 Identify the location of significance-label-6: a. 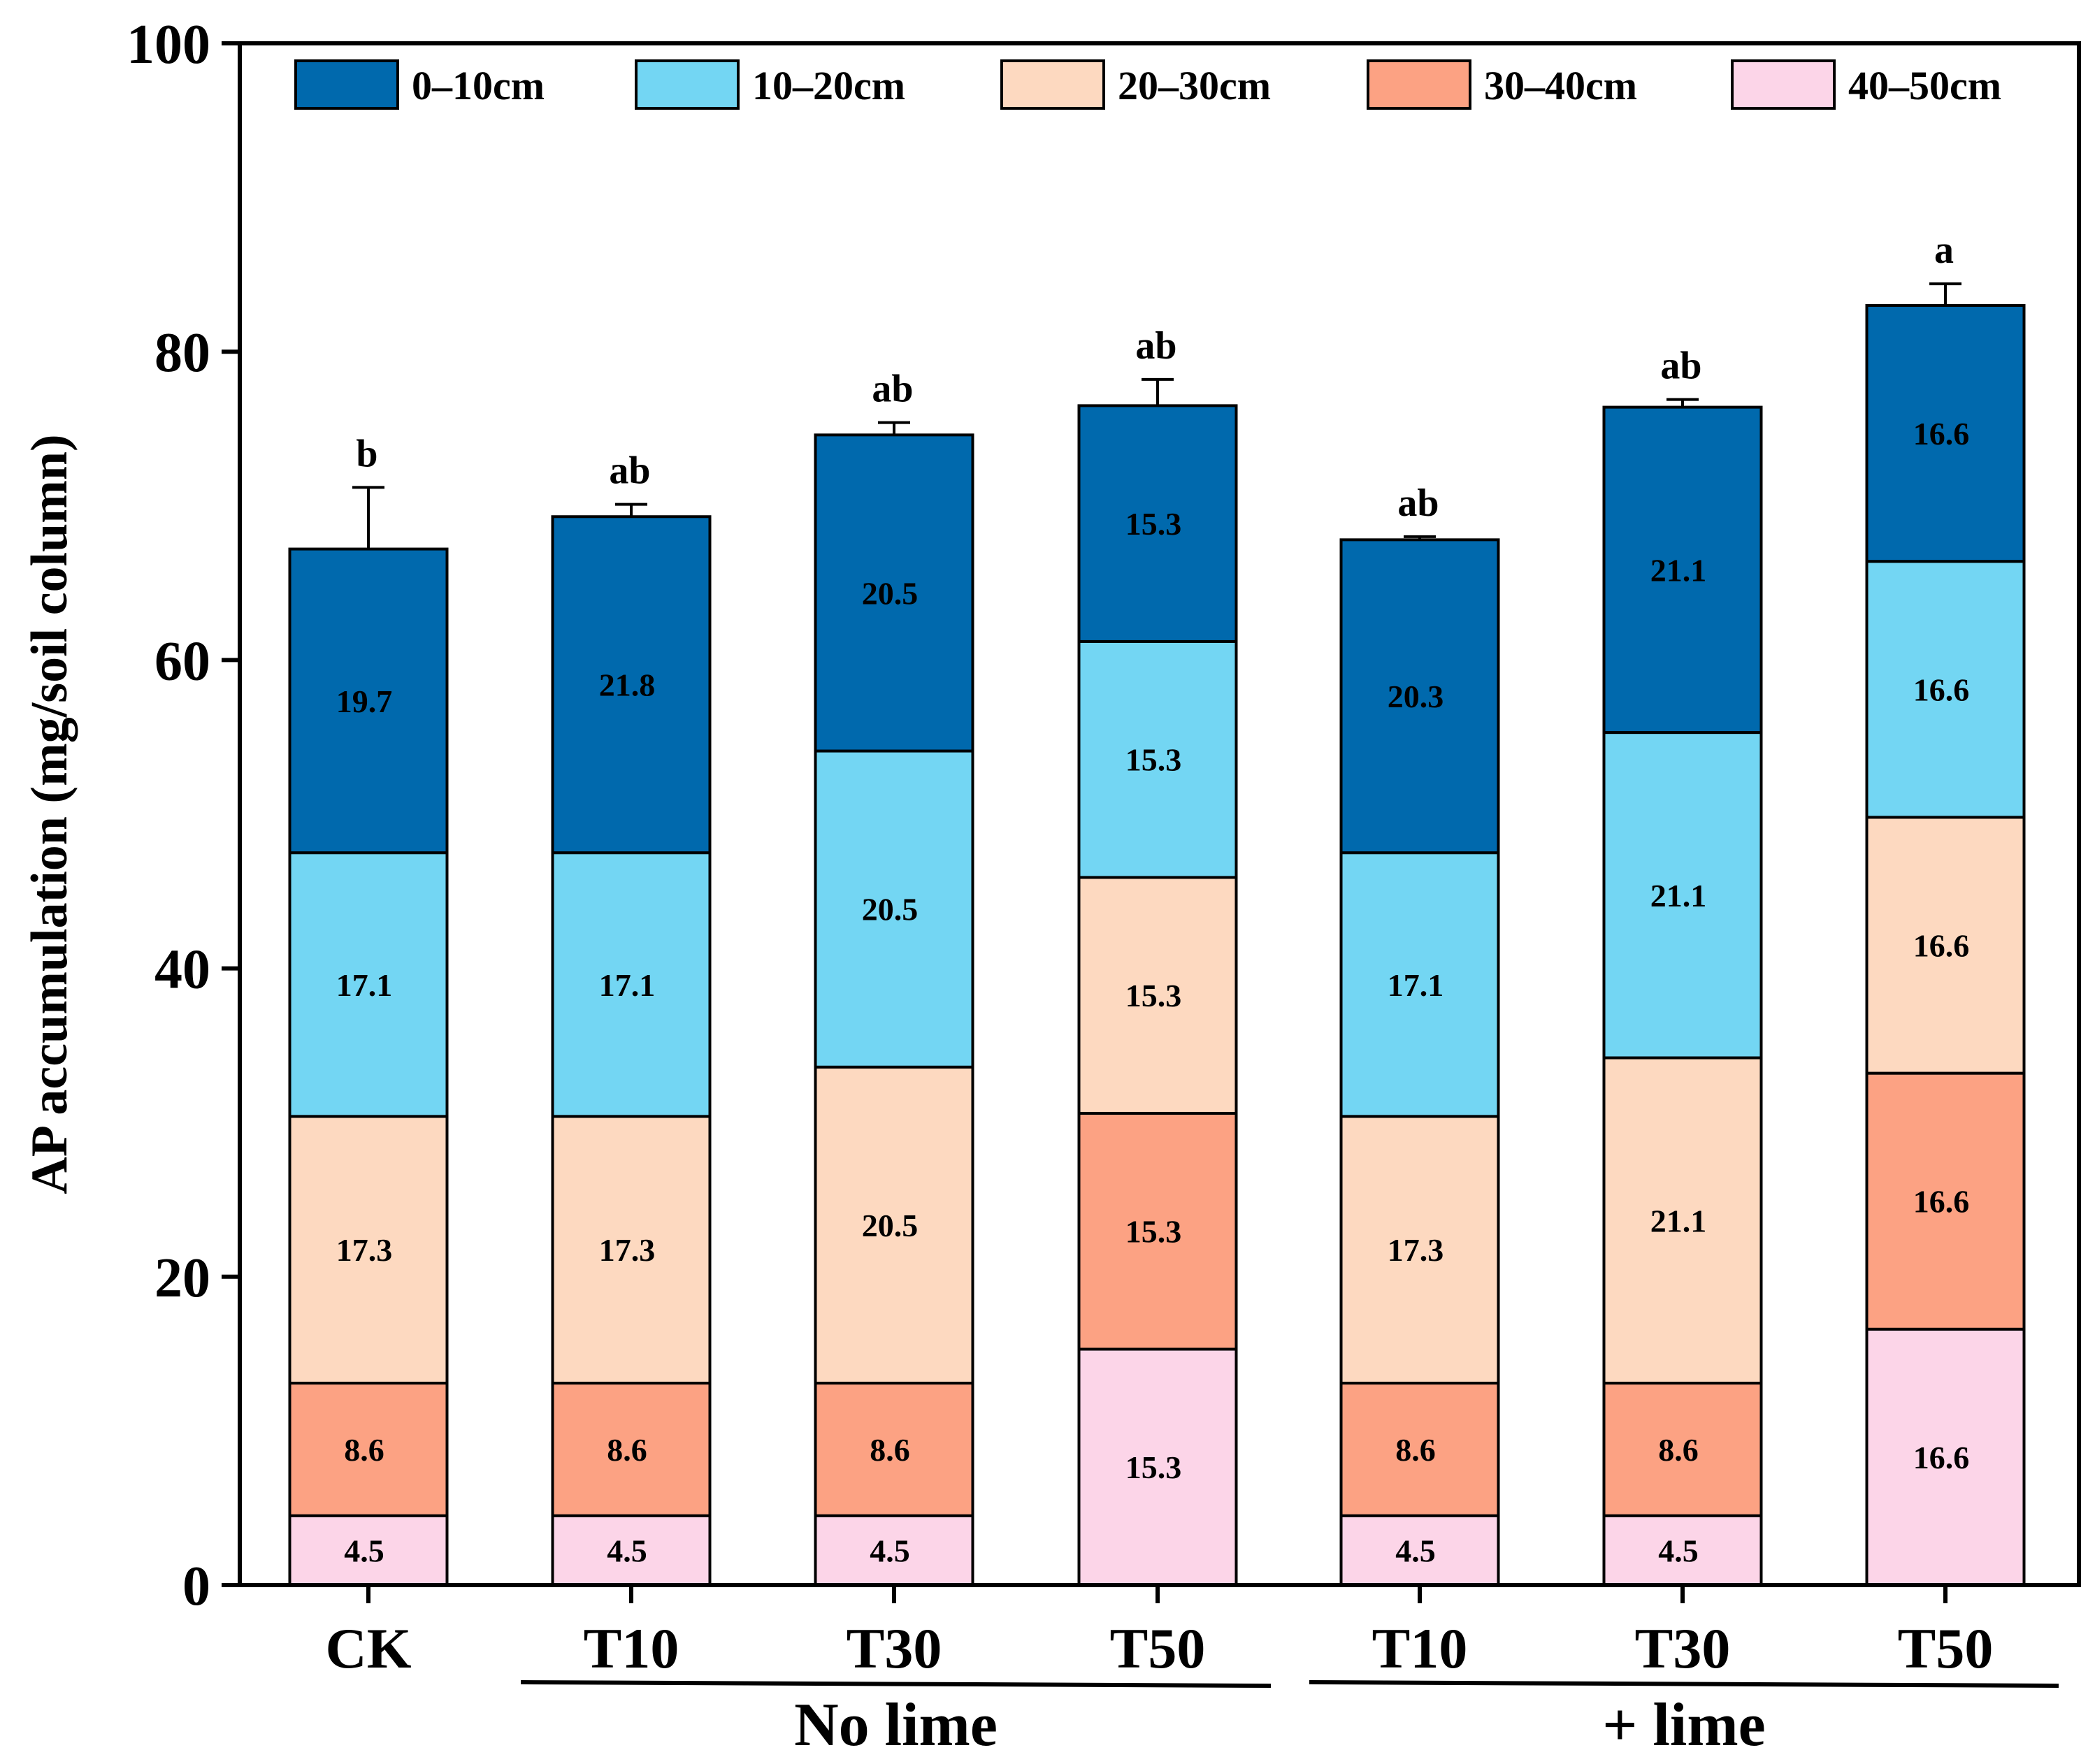
(1944, 251).